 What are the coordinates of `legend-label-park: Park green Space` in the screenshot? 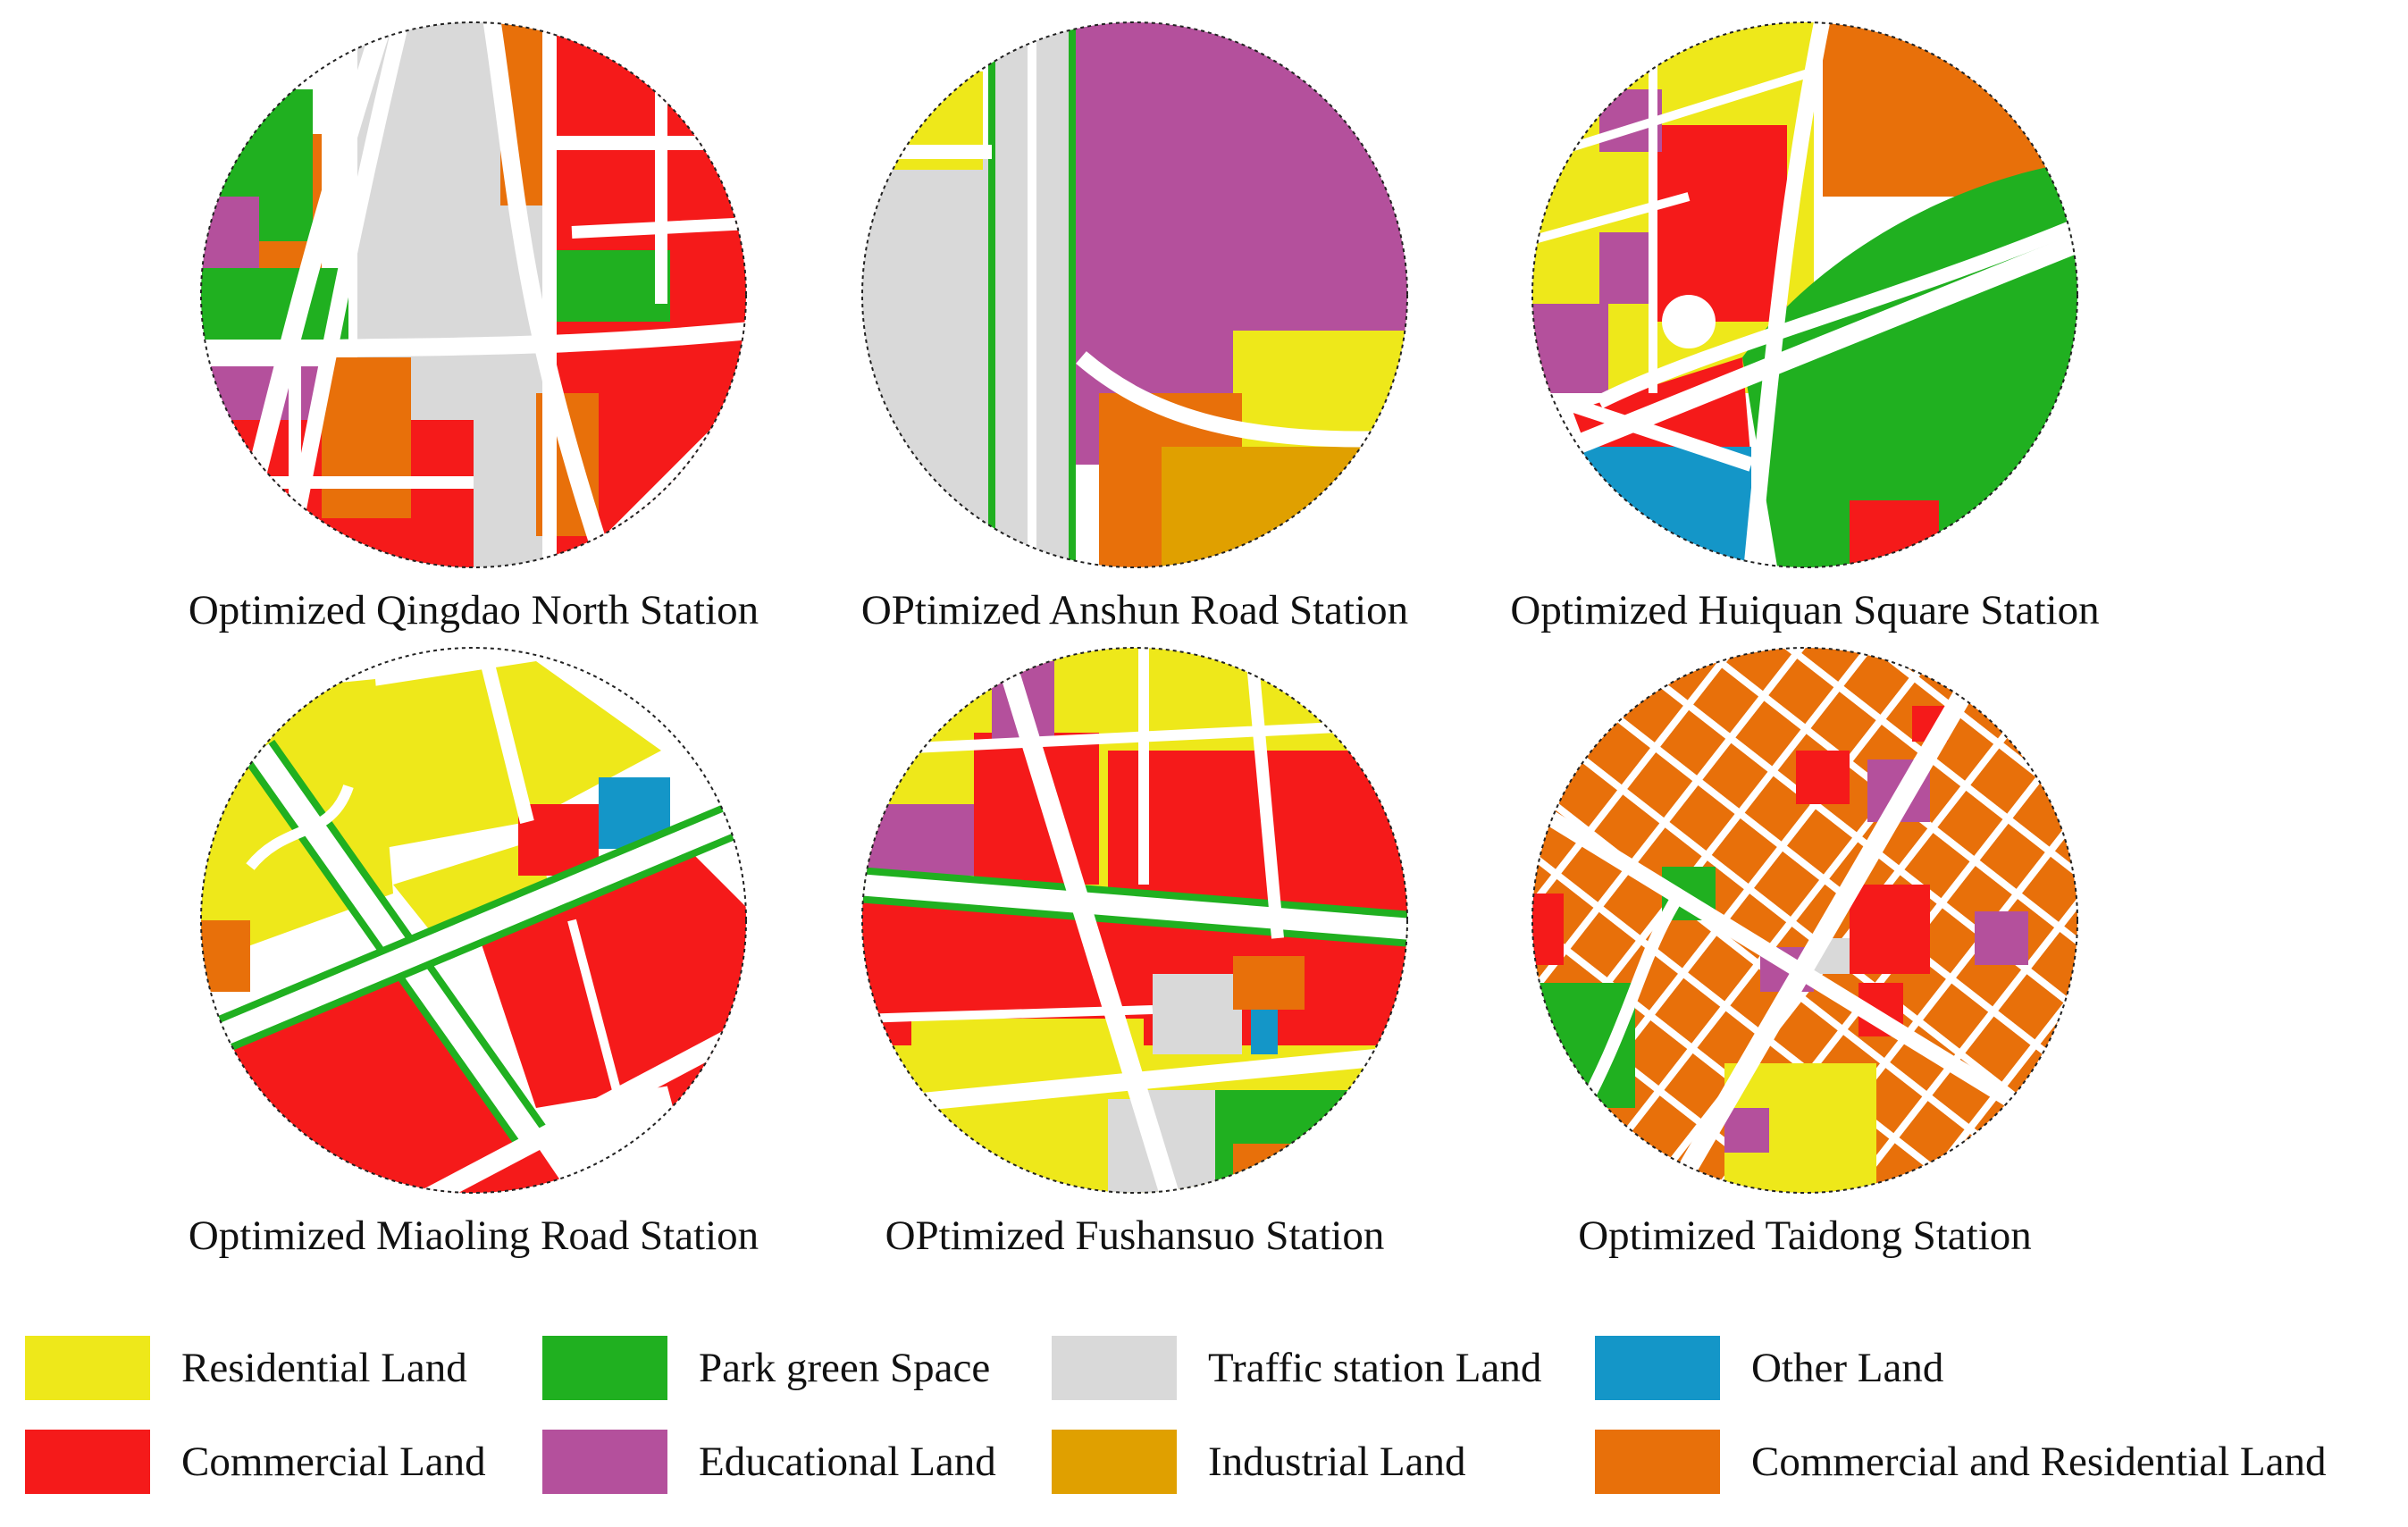 It's located at (845, 1368).